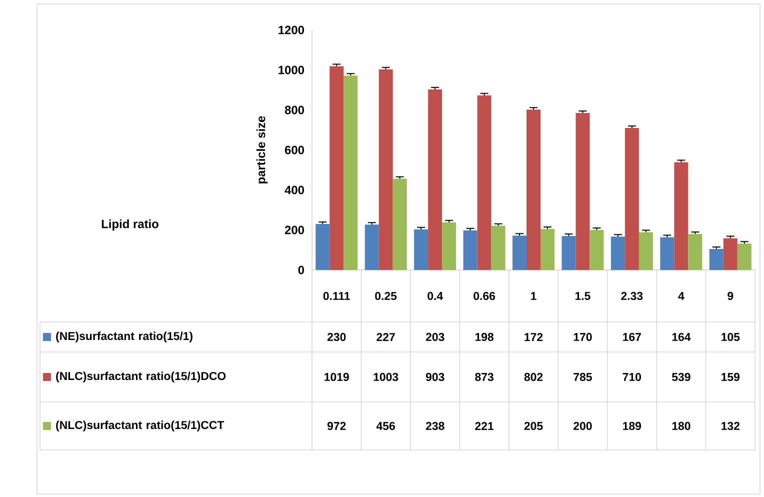 Image resolution: width=764 pixels, height=497 pixels. Describe the element at coordinates (336, 377) in the screenshot. I see `data-label: 1019` at that location.